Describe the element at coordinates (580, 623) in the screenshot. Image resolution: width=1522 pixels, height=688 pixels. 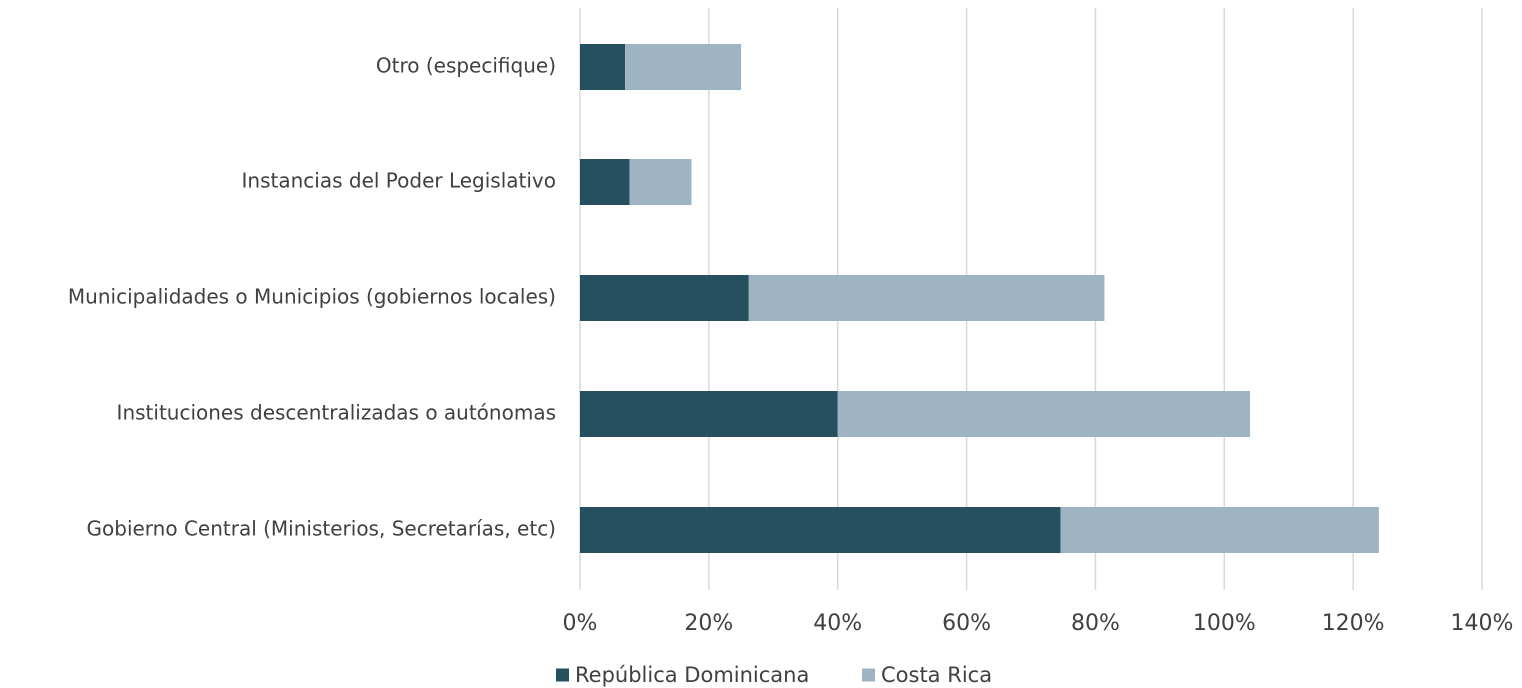
I see `x-tick-label: 0%` at that location.